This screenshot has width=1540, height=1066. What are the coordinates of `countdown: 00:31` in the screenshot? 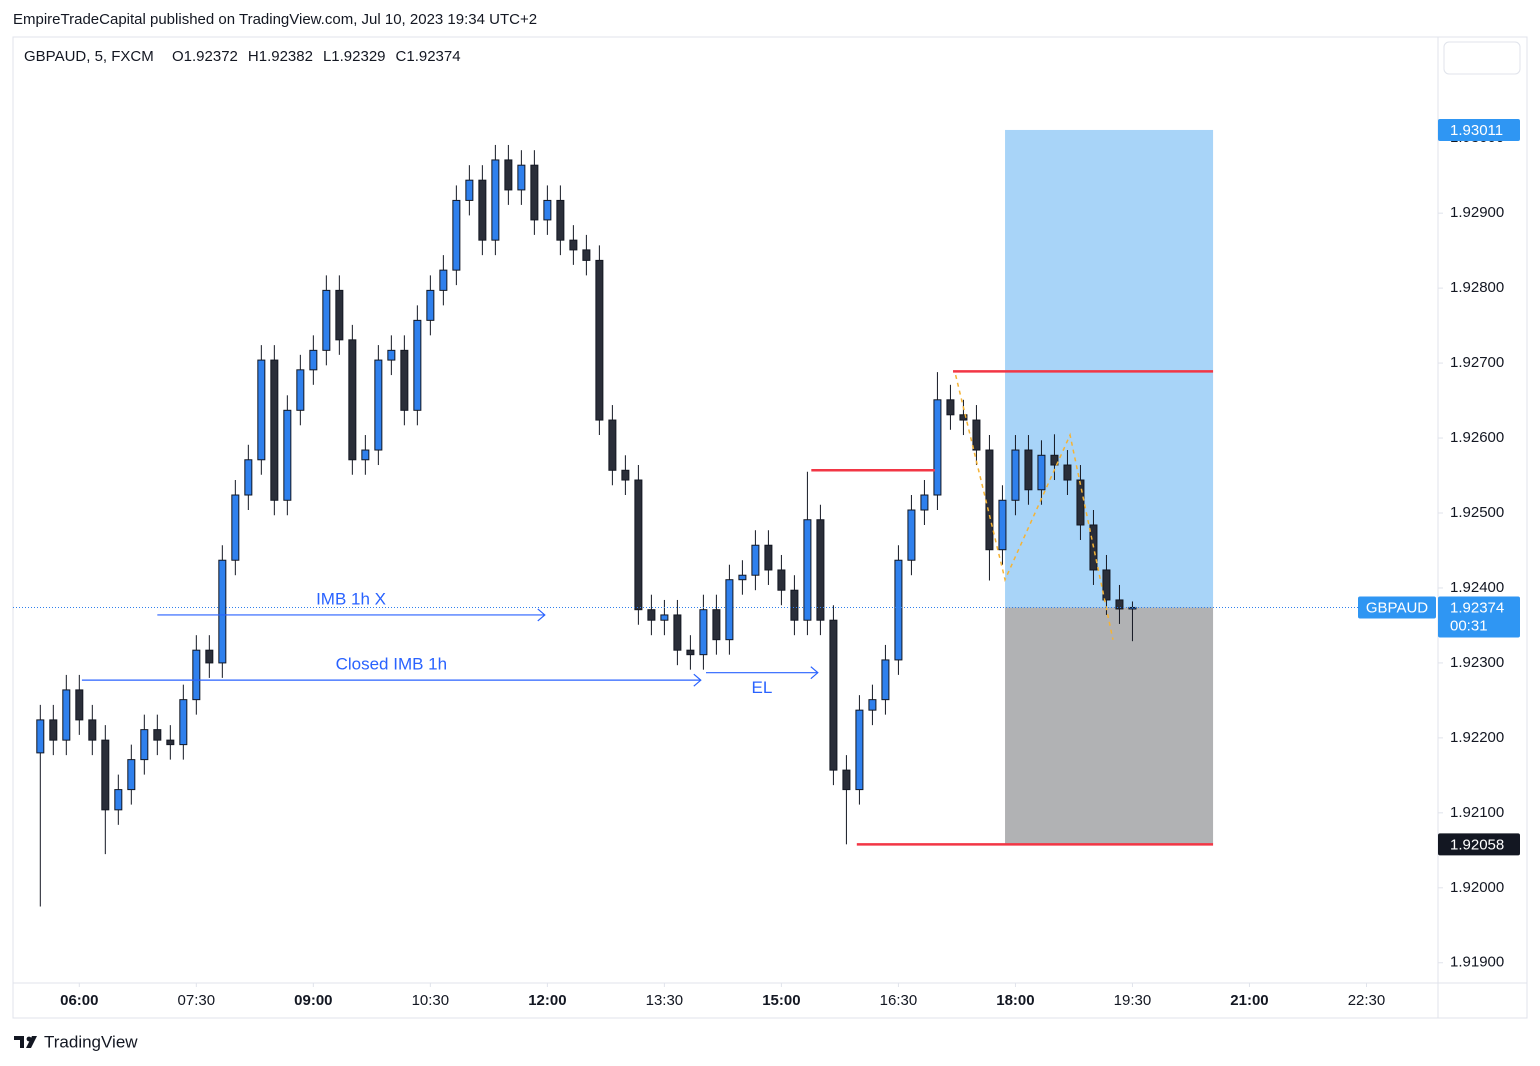 It's located at (1469, 625).